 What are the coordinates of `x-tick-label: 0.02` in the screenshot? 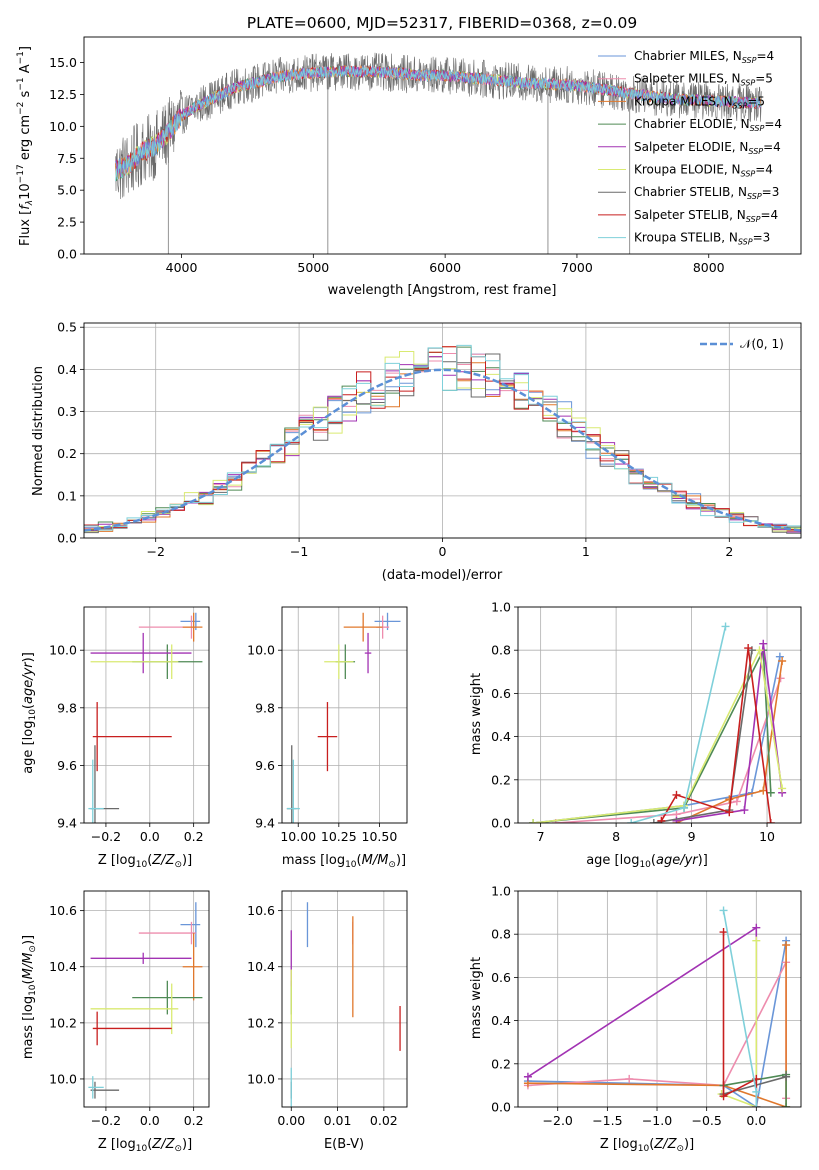 It's located at (384, 1120).